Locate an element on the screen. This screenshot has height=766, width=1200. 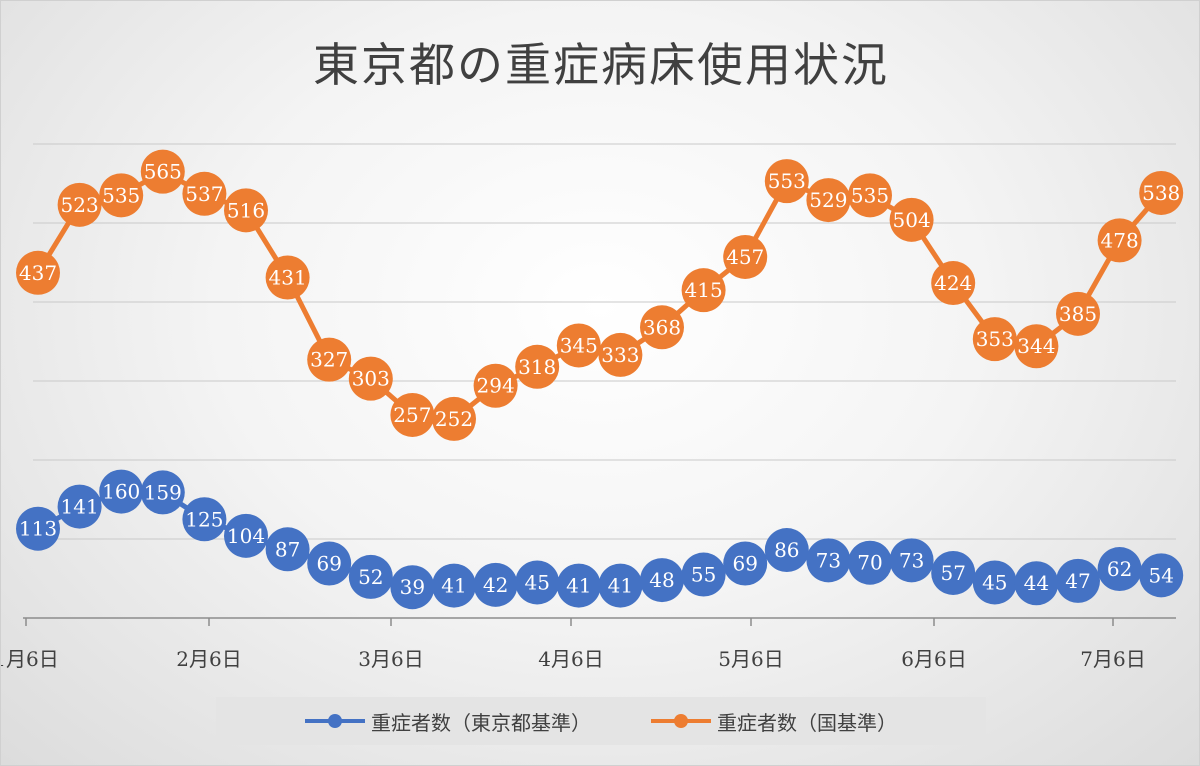
data-label: 523 is located at coordinates (80, 205).